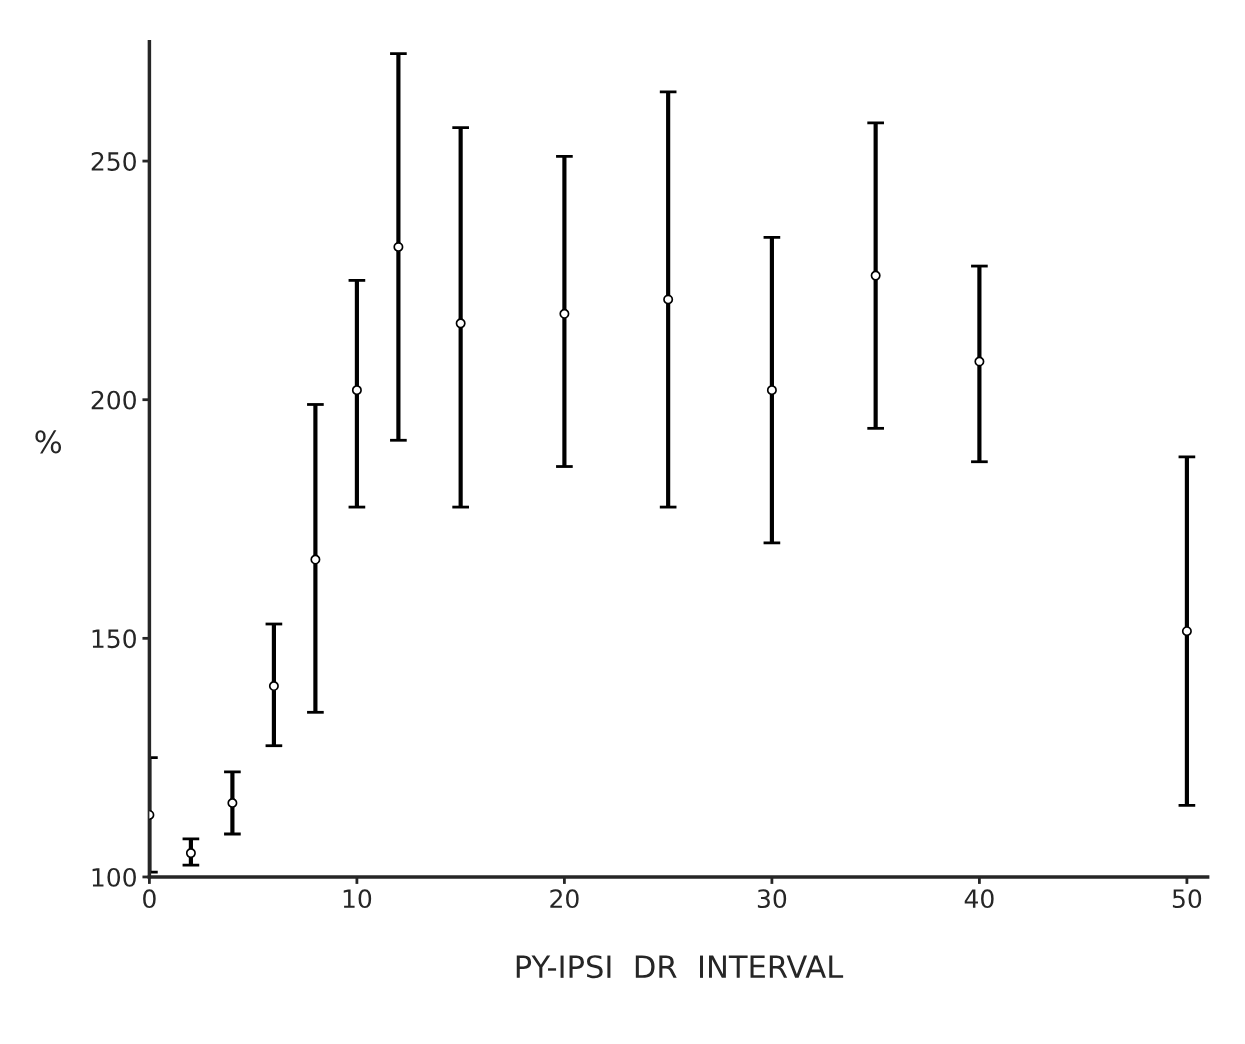 This screenshot has width=1245, height=1044. I want to click on x-tick-label: 30, so click(772, 899).